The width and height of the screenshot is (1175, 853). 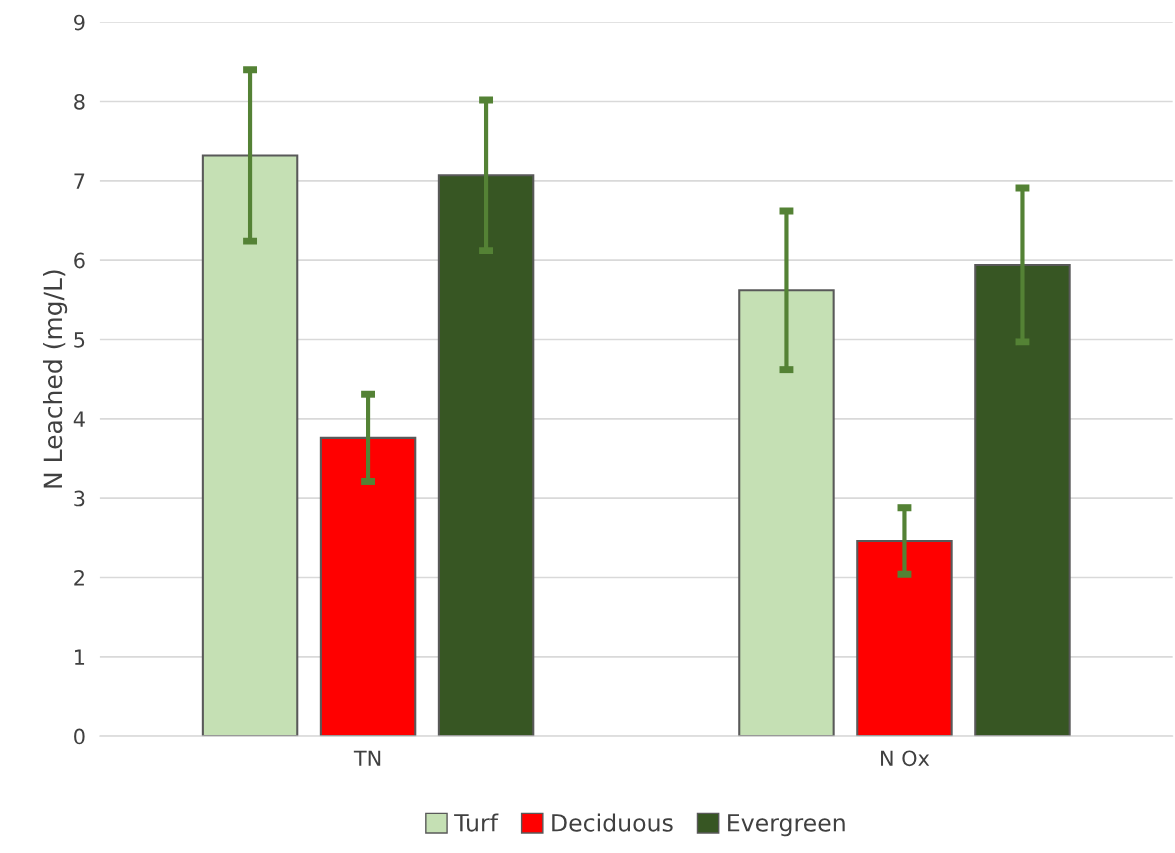 I want to click on y-tick-label: 5, so click(x=79, y=340).